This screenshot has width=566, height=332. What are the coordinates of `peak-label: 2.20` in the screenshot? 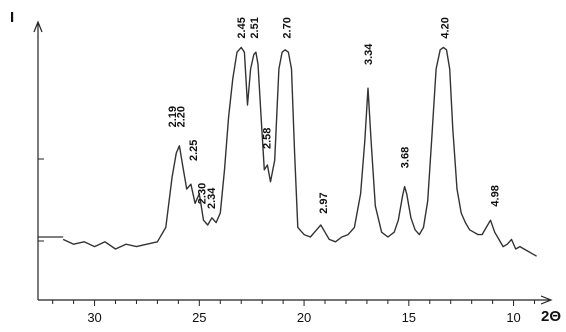 It's located at (182, 116).